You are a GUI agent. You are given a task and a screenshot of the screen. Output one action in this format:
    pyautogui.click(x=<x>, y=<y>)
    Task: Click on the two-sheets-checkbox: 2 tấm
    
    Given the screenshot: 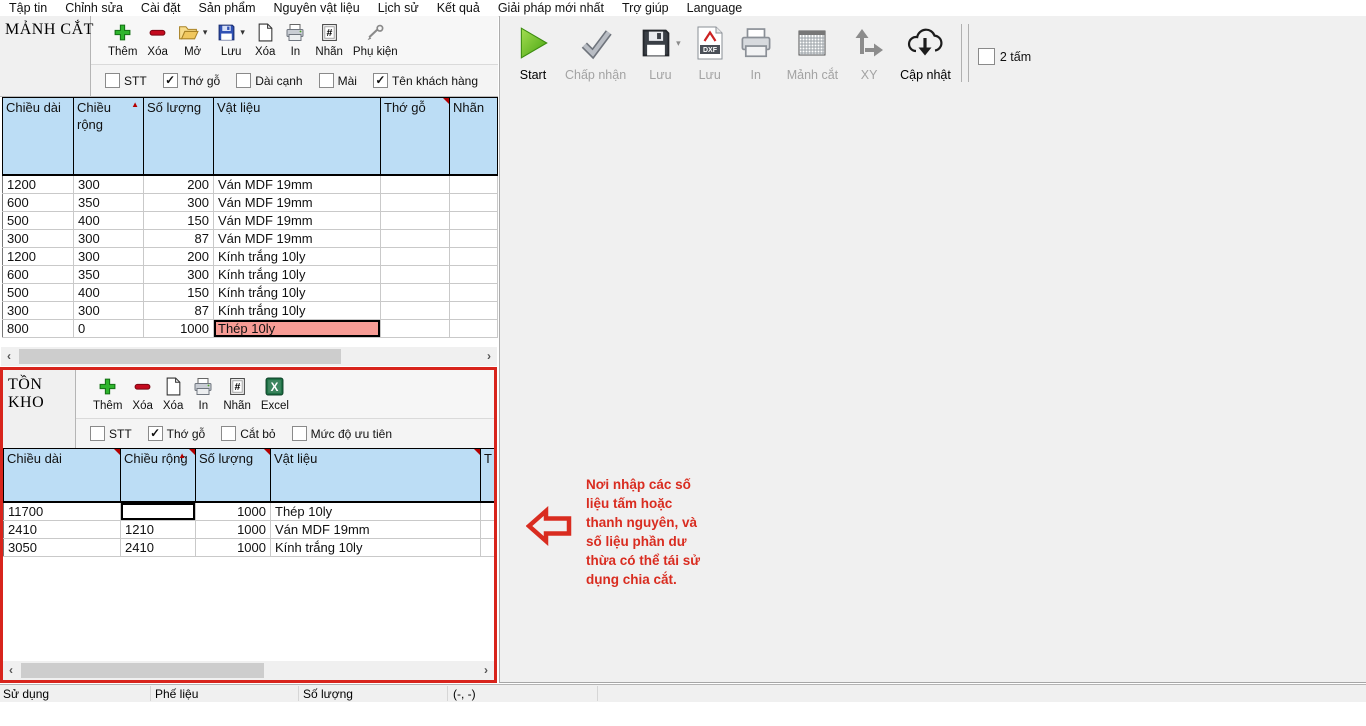 What is the action you would take?
    pyautogui.click(x=1004, y=56)
    